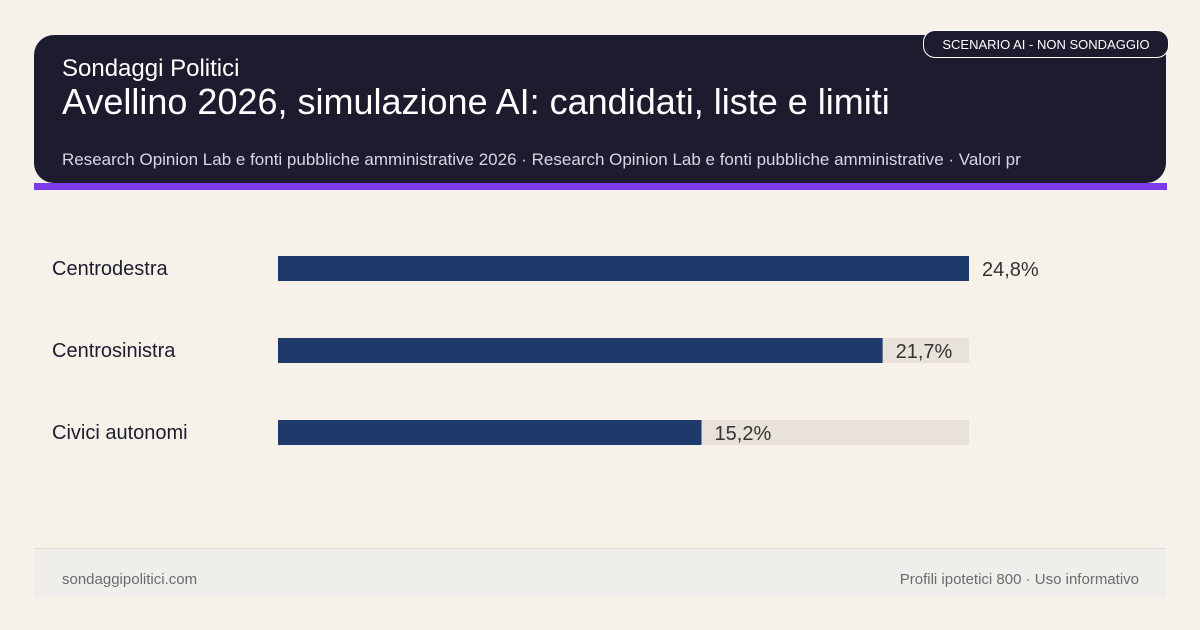 The image size is (1200, 630). Describe the element at coordinates (1010, 270) in the screenshot. I see `value-label: 24,8%` at that location.